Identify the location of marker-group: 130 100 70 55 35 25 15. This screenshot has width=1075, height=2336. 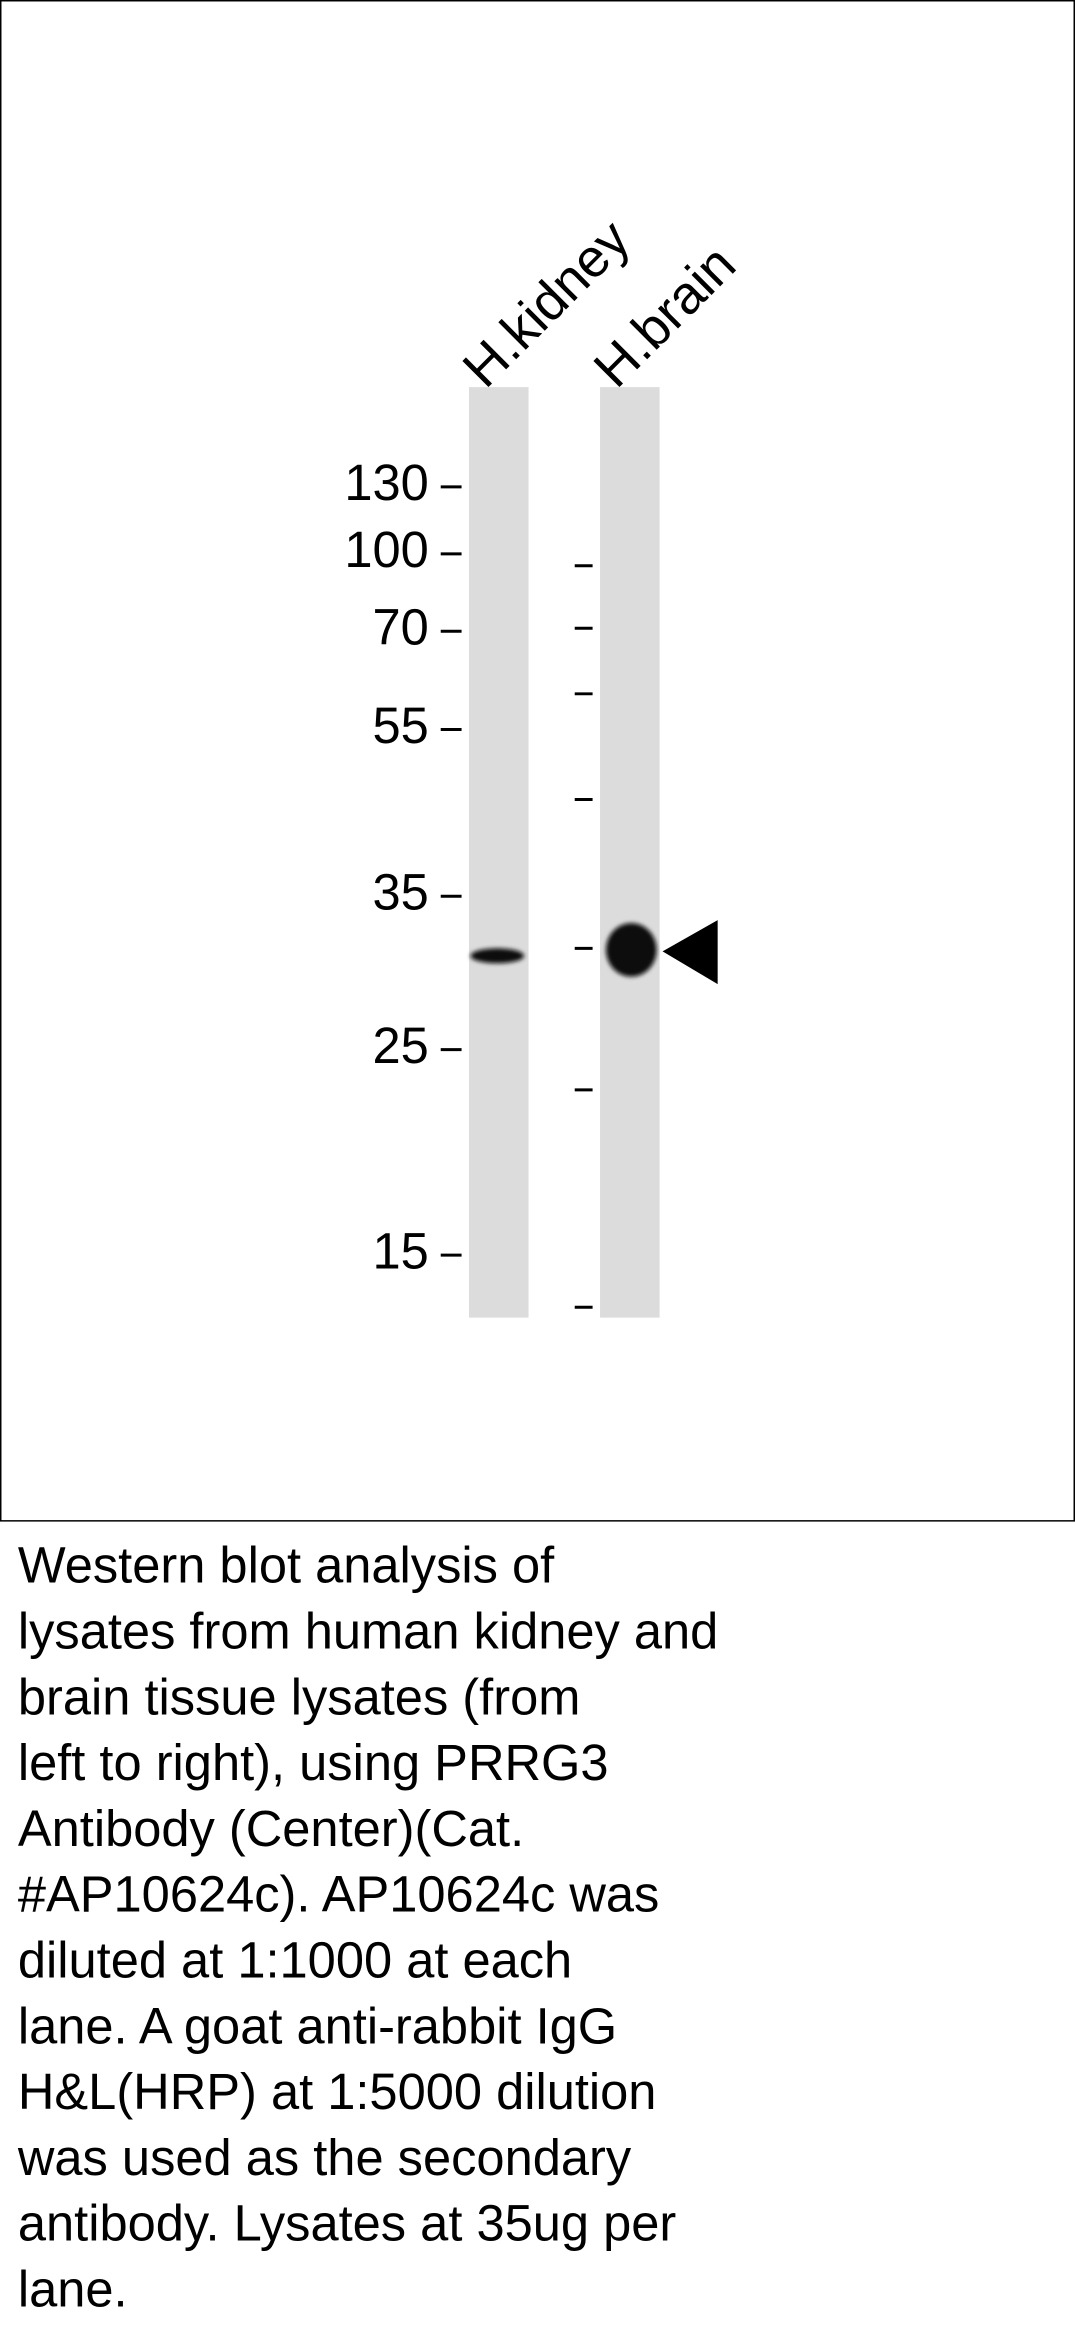
(403, 866).